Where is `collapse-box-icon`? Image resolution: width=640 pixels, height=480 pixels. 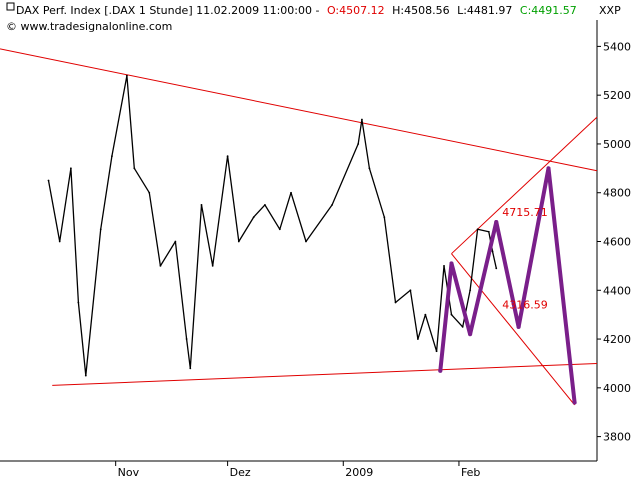 collapse-box-icon is located at coordinates (10, 6).